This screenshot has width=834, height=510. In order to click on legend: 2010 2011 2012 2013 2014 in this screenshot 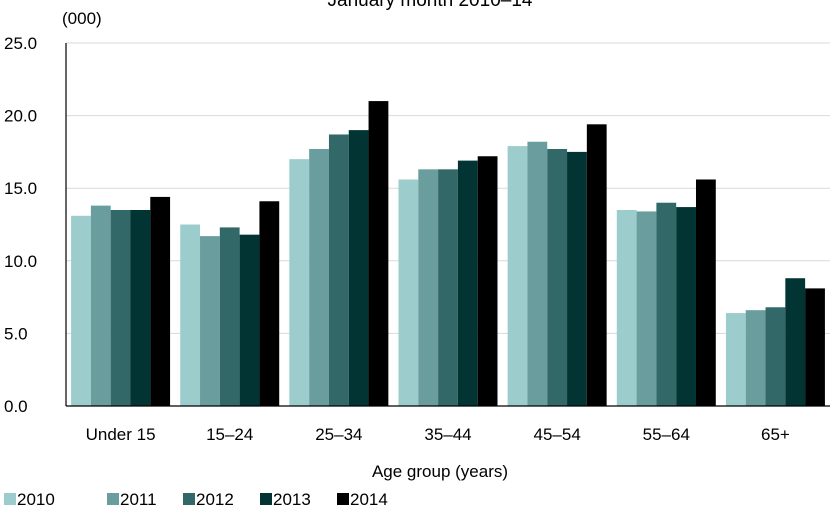, I will do `click(196, 499)`.